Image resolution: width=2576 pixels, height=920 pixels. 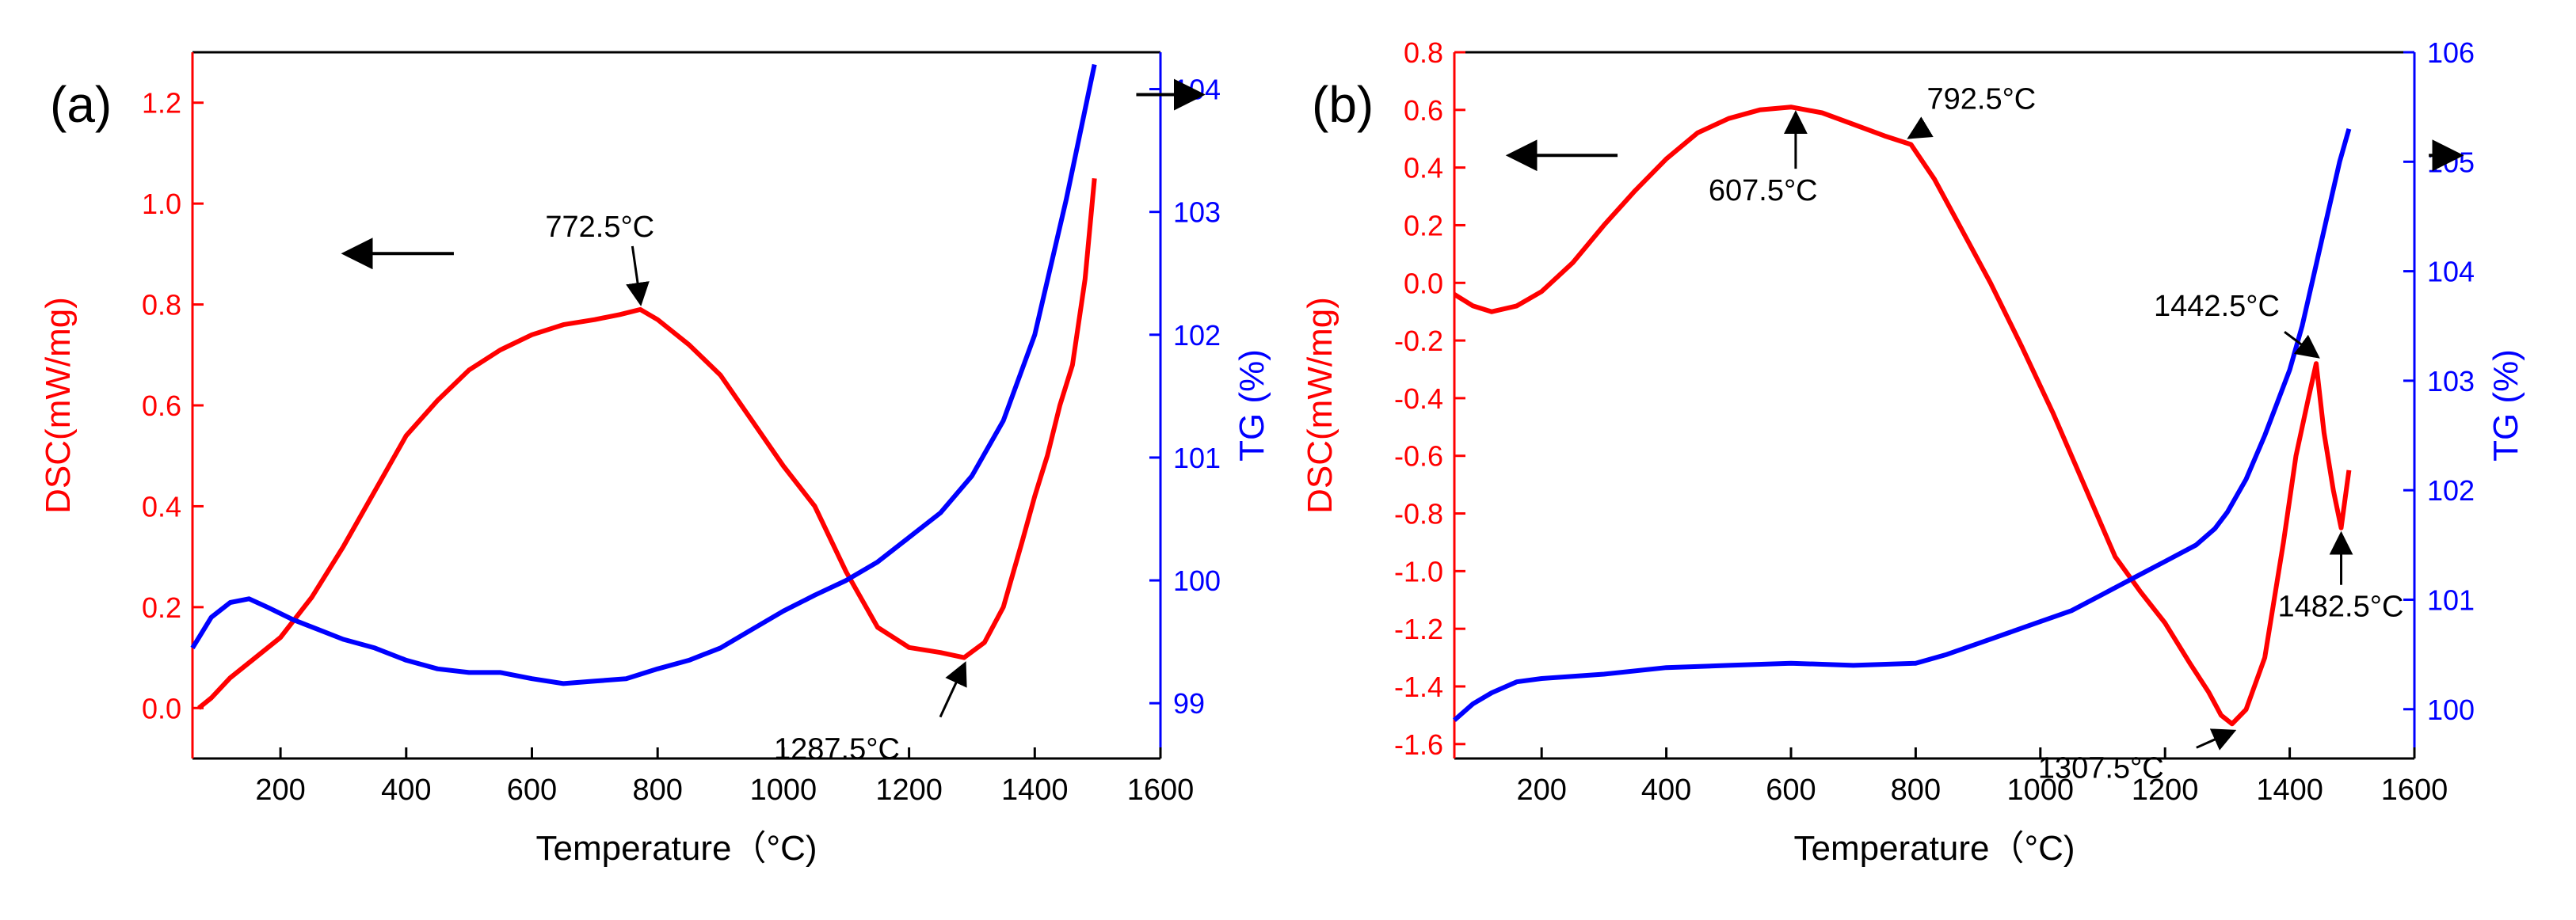 What do you see at coordinates (1423, 225) in the screenshot?
I see `chart2-y-left-tick-label: 0.2` at bounding box center [1423, 225].